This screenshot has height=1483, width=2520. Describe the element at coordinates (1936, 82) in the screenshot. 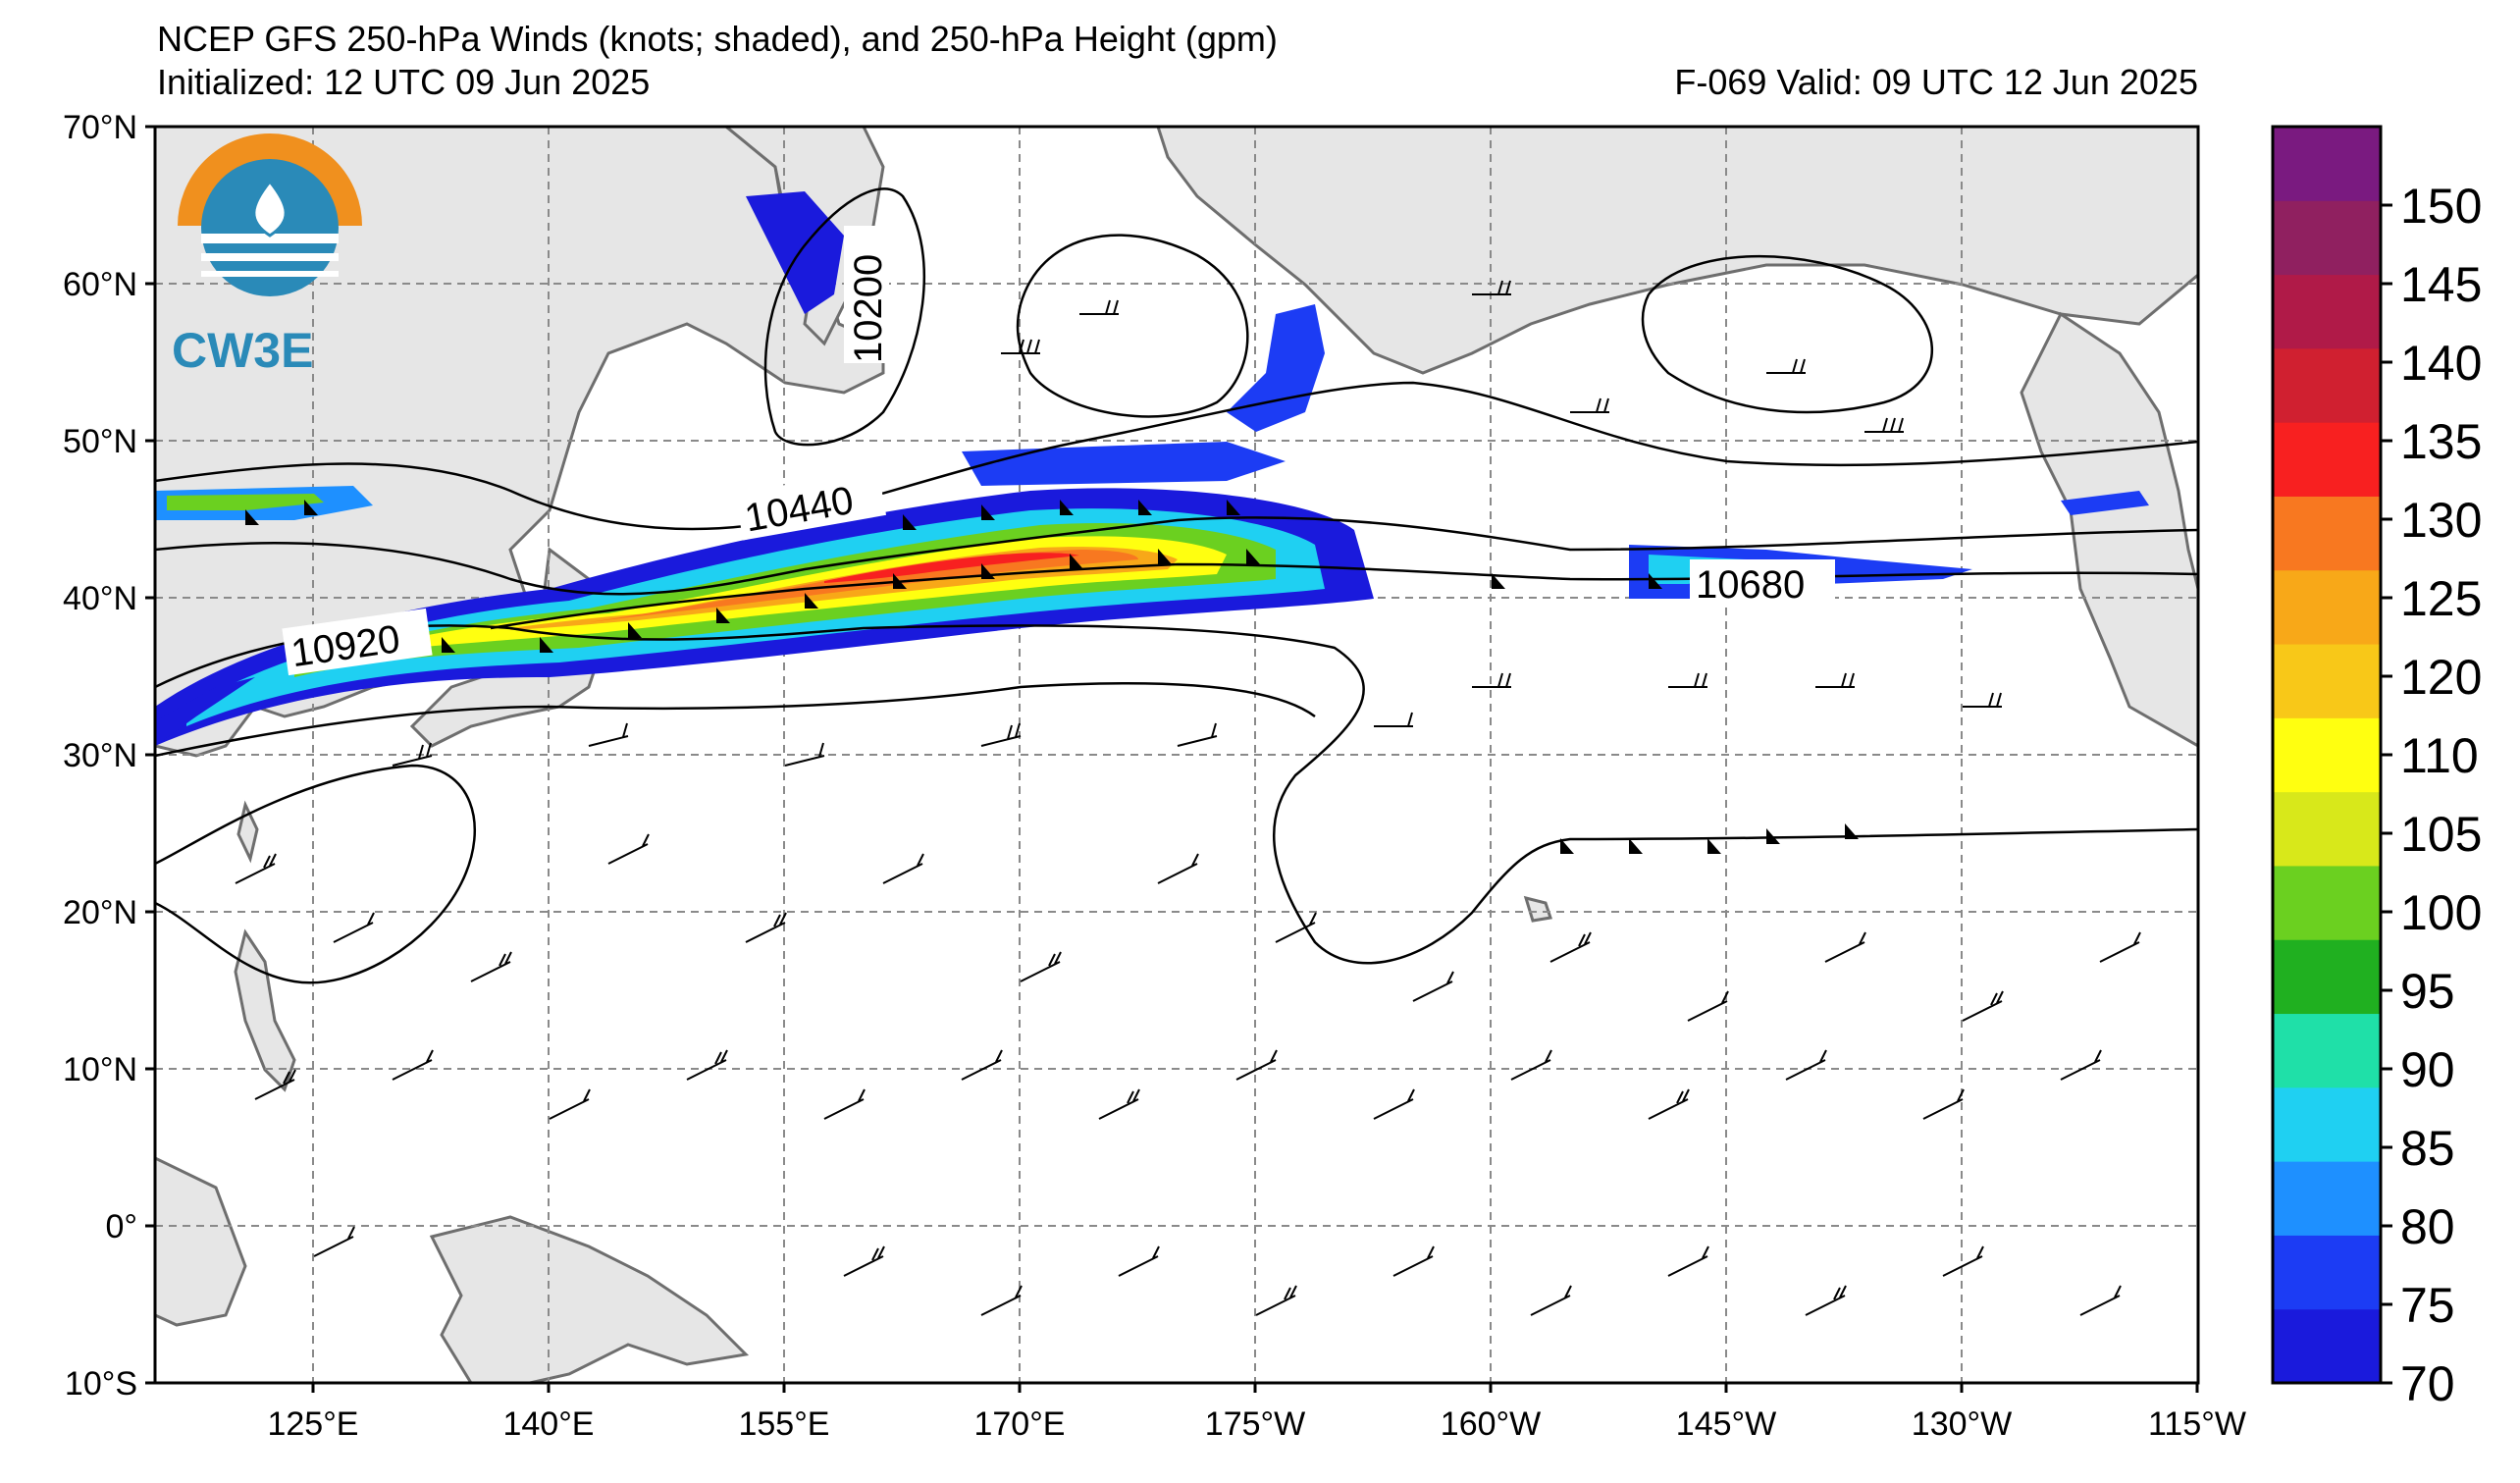

I see `valid-time: F-069 Valid: 09 UTC 12 Jun 2025` at that location.